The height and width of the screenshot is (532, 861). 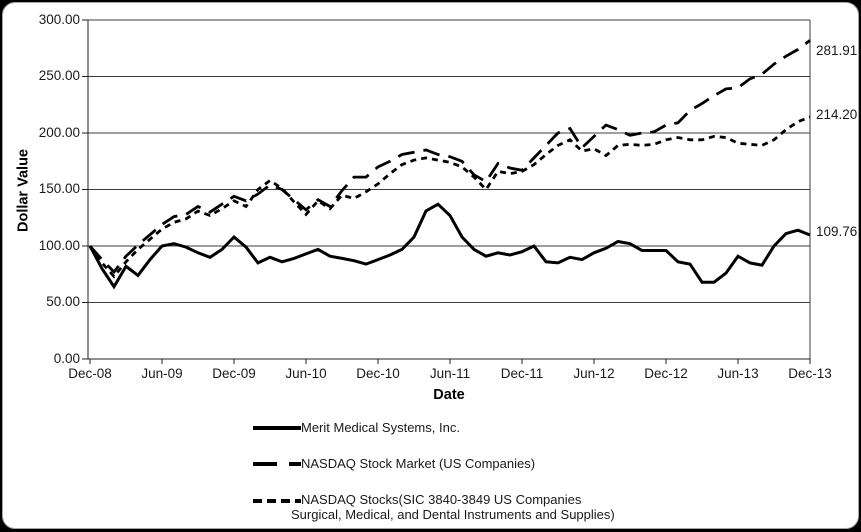 What do you see at coordinates (837, 114) in the screenshot?
I see `end-label-sic: 214.20` at bounding box center [837, 114].